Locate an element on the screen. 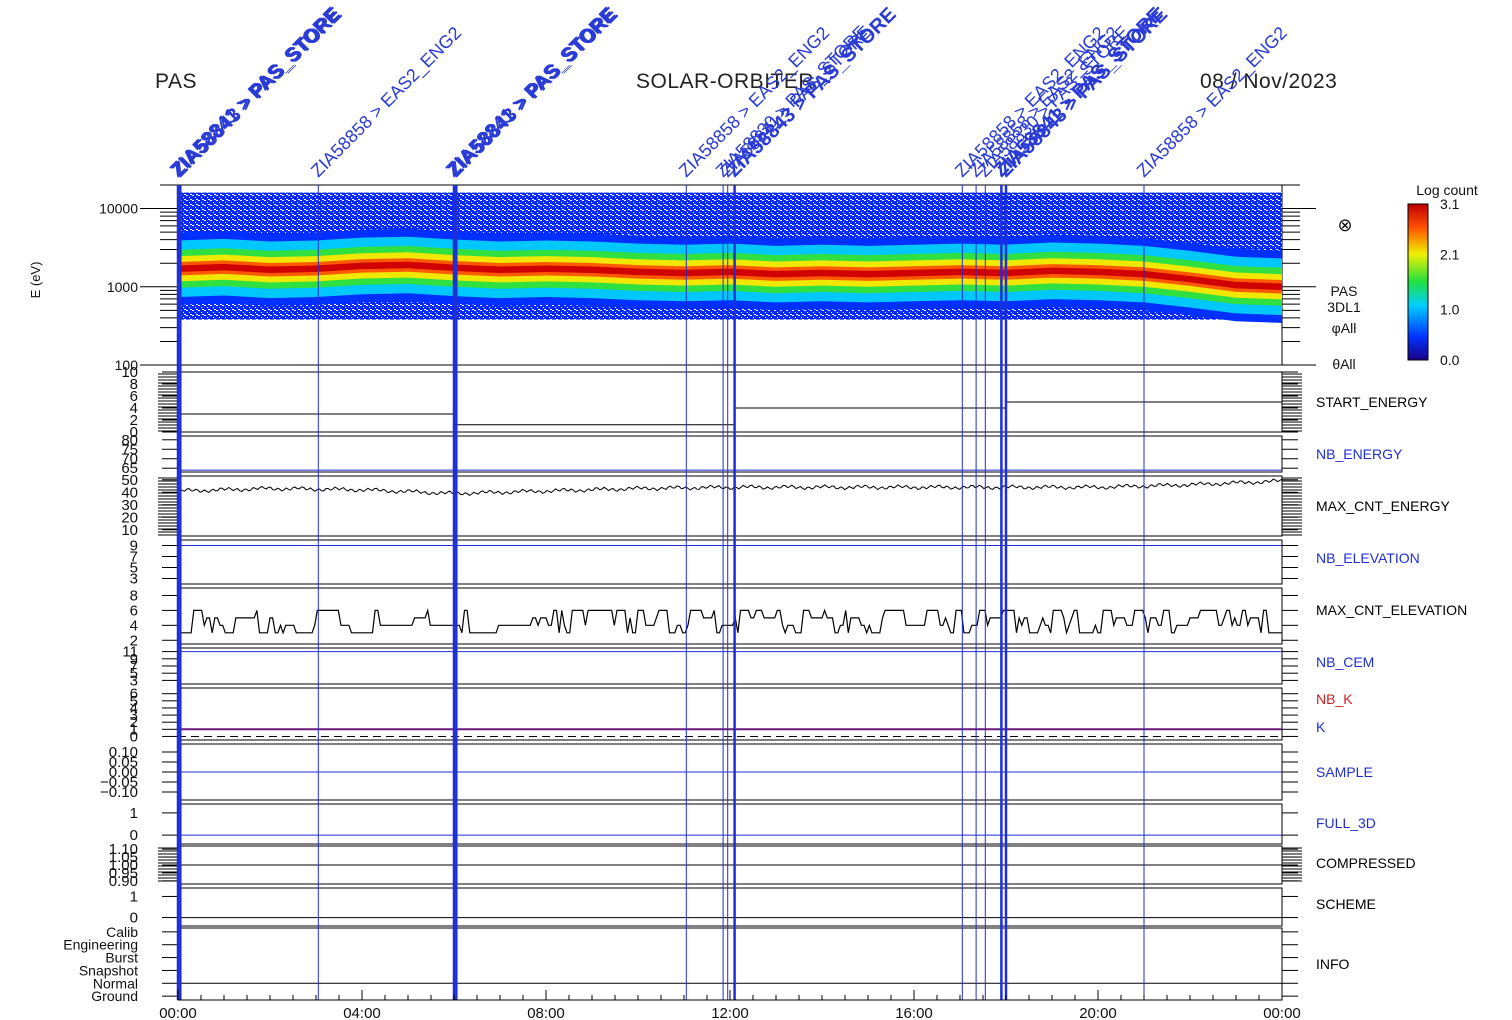 The width and height of the screenshot is (1512, 1020). panel-ytick-label: 1.00 is located at coordinates (123, 865).